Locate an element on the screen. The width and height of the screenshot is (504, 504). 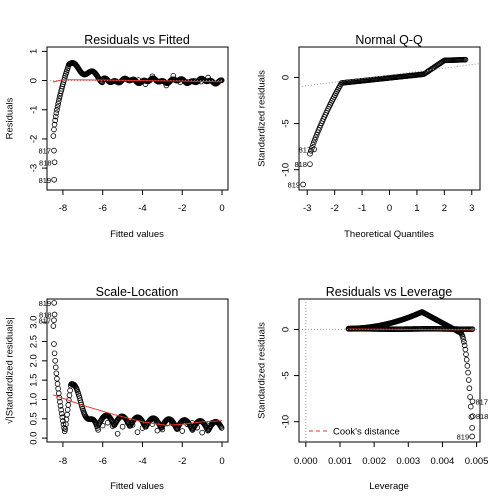
y-tick-label: 1.5 is located at coordinates (34, 380).